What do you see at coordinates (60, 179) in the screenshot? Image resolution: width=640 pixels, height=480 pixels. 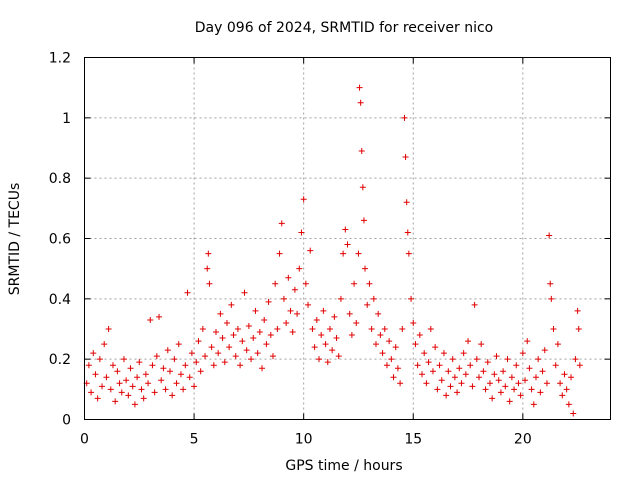 I see `y-tick-label: 0.8` at bounding box center [60, 179].